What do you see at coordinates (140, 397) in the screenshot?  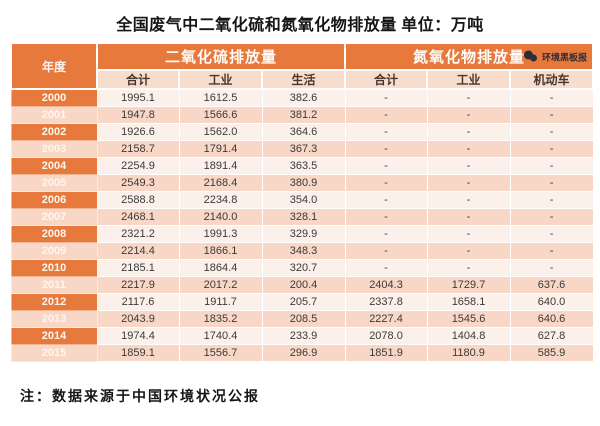 I see `footnote: 注：数据来源于中国环境状况公报` at bounding box center [140, 397].